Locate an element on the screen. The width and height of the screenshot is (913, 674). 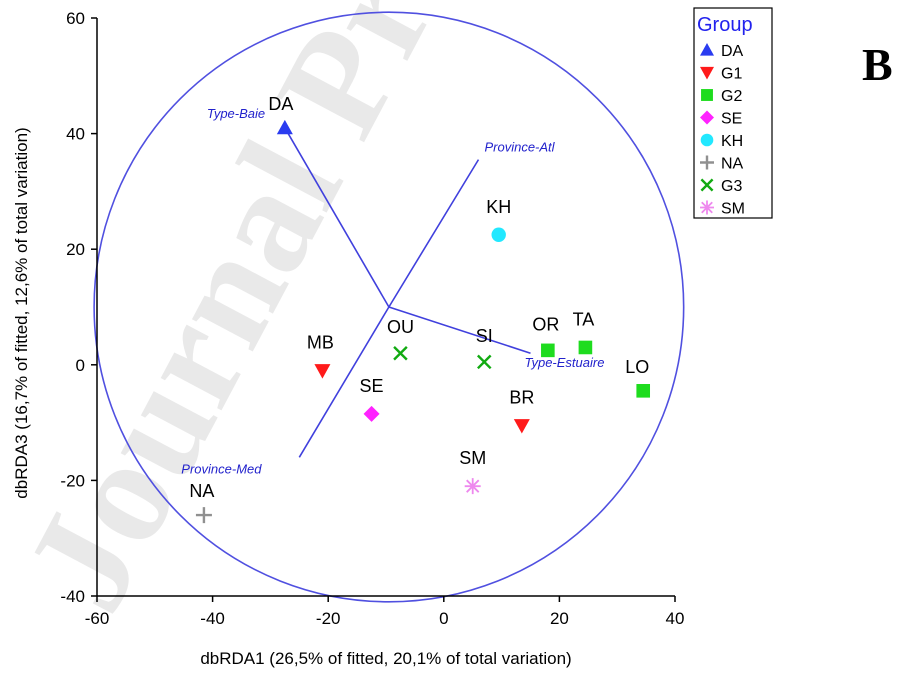
y-tick-label: -20 is located at coordinates (72, 480).